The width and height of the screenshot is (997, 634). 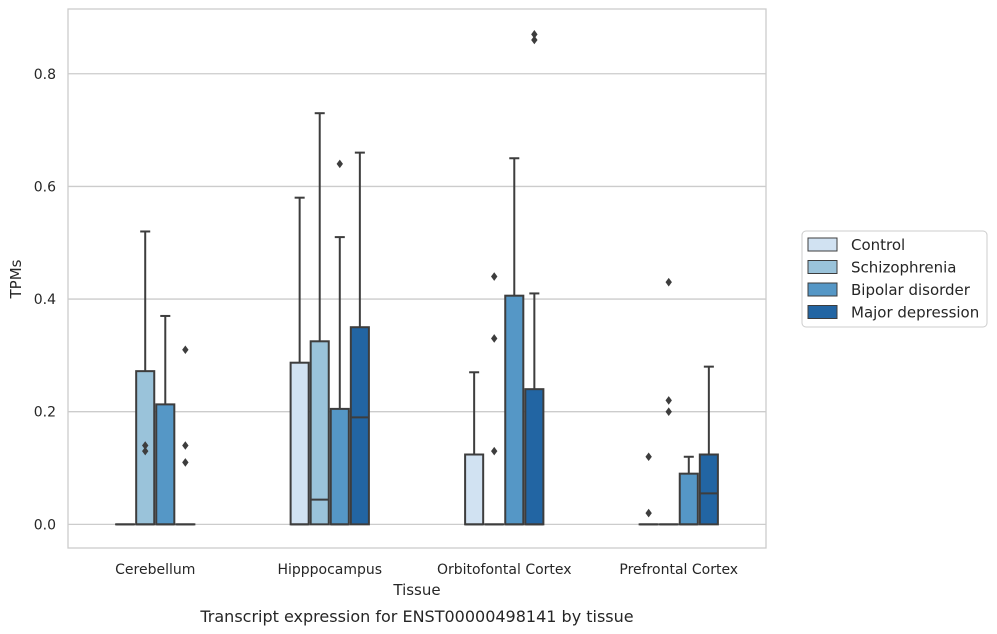 I want to click on y-tick-label: 0.0, so click(x=45, y=525).